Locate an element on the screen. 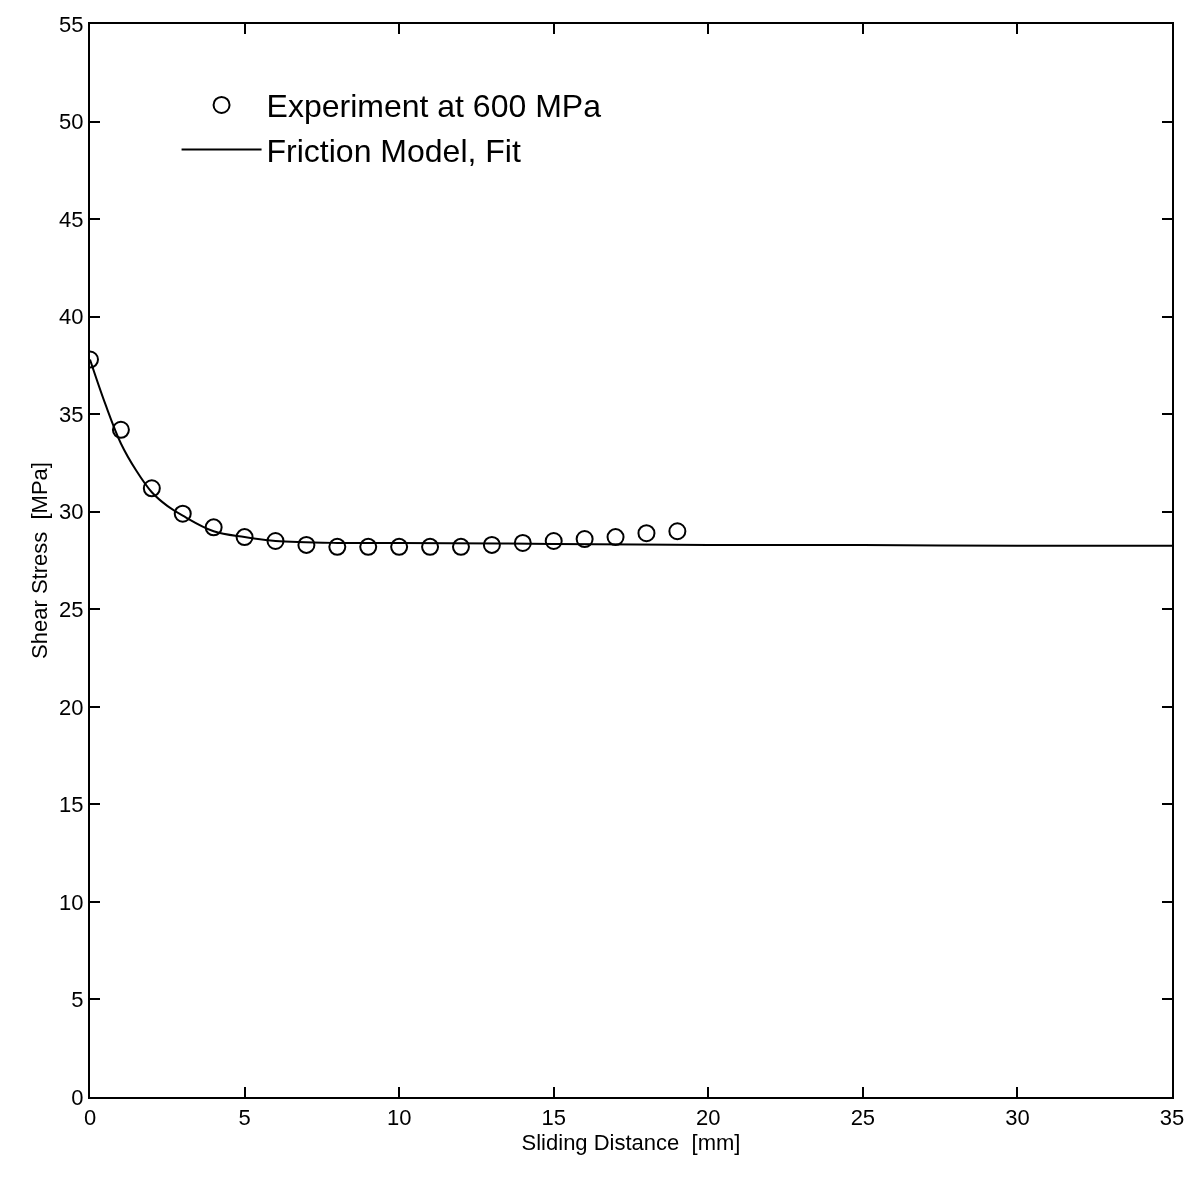 This screenshot has width=1197, height=1182. y-tick-label: 30 is located at coordinates (71, 512).